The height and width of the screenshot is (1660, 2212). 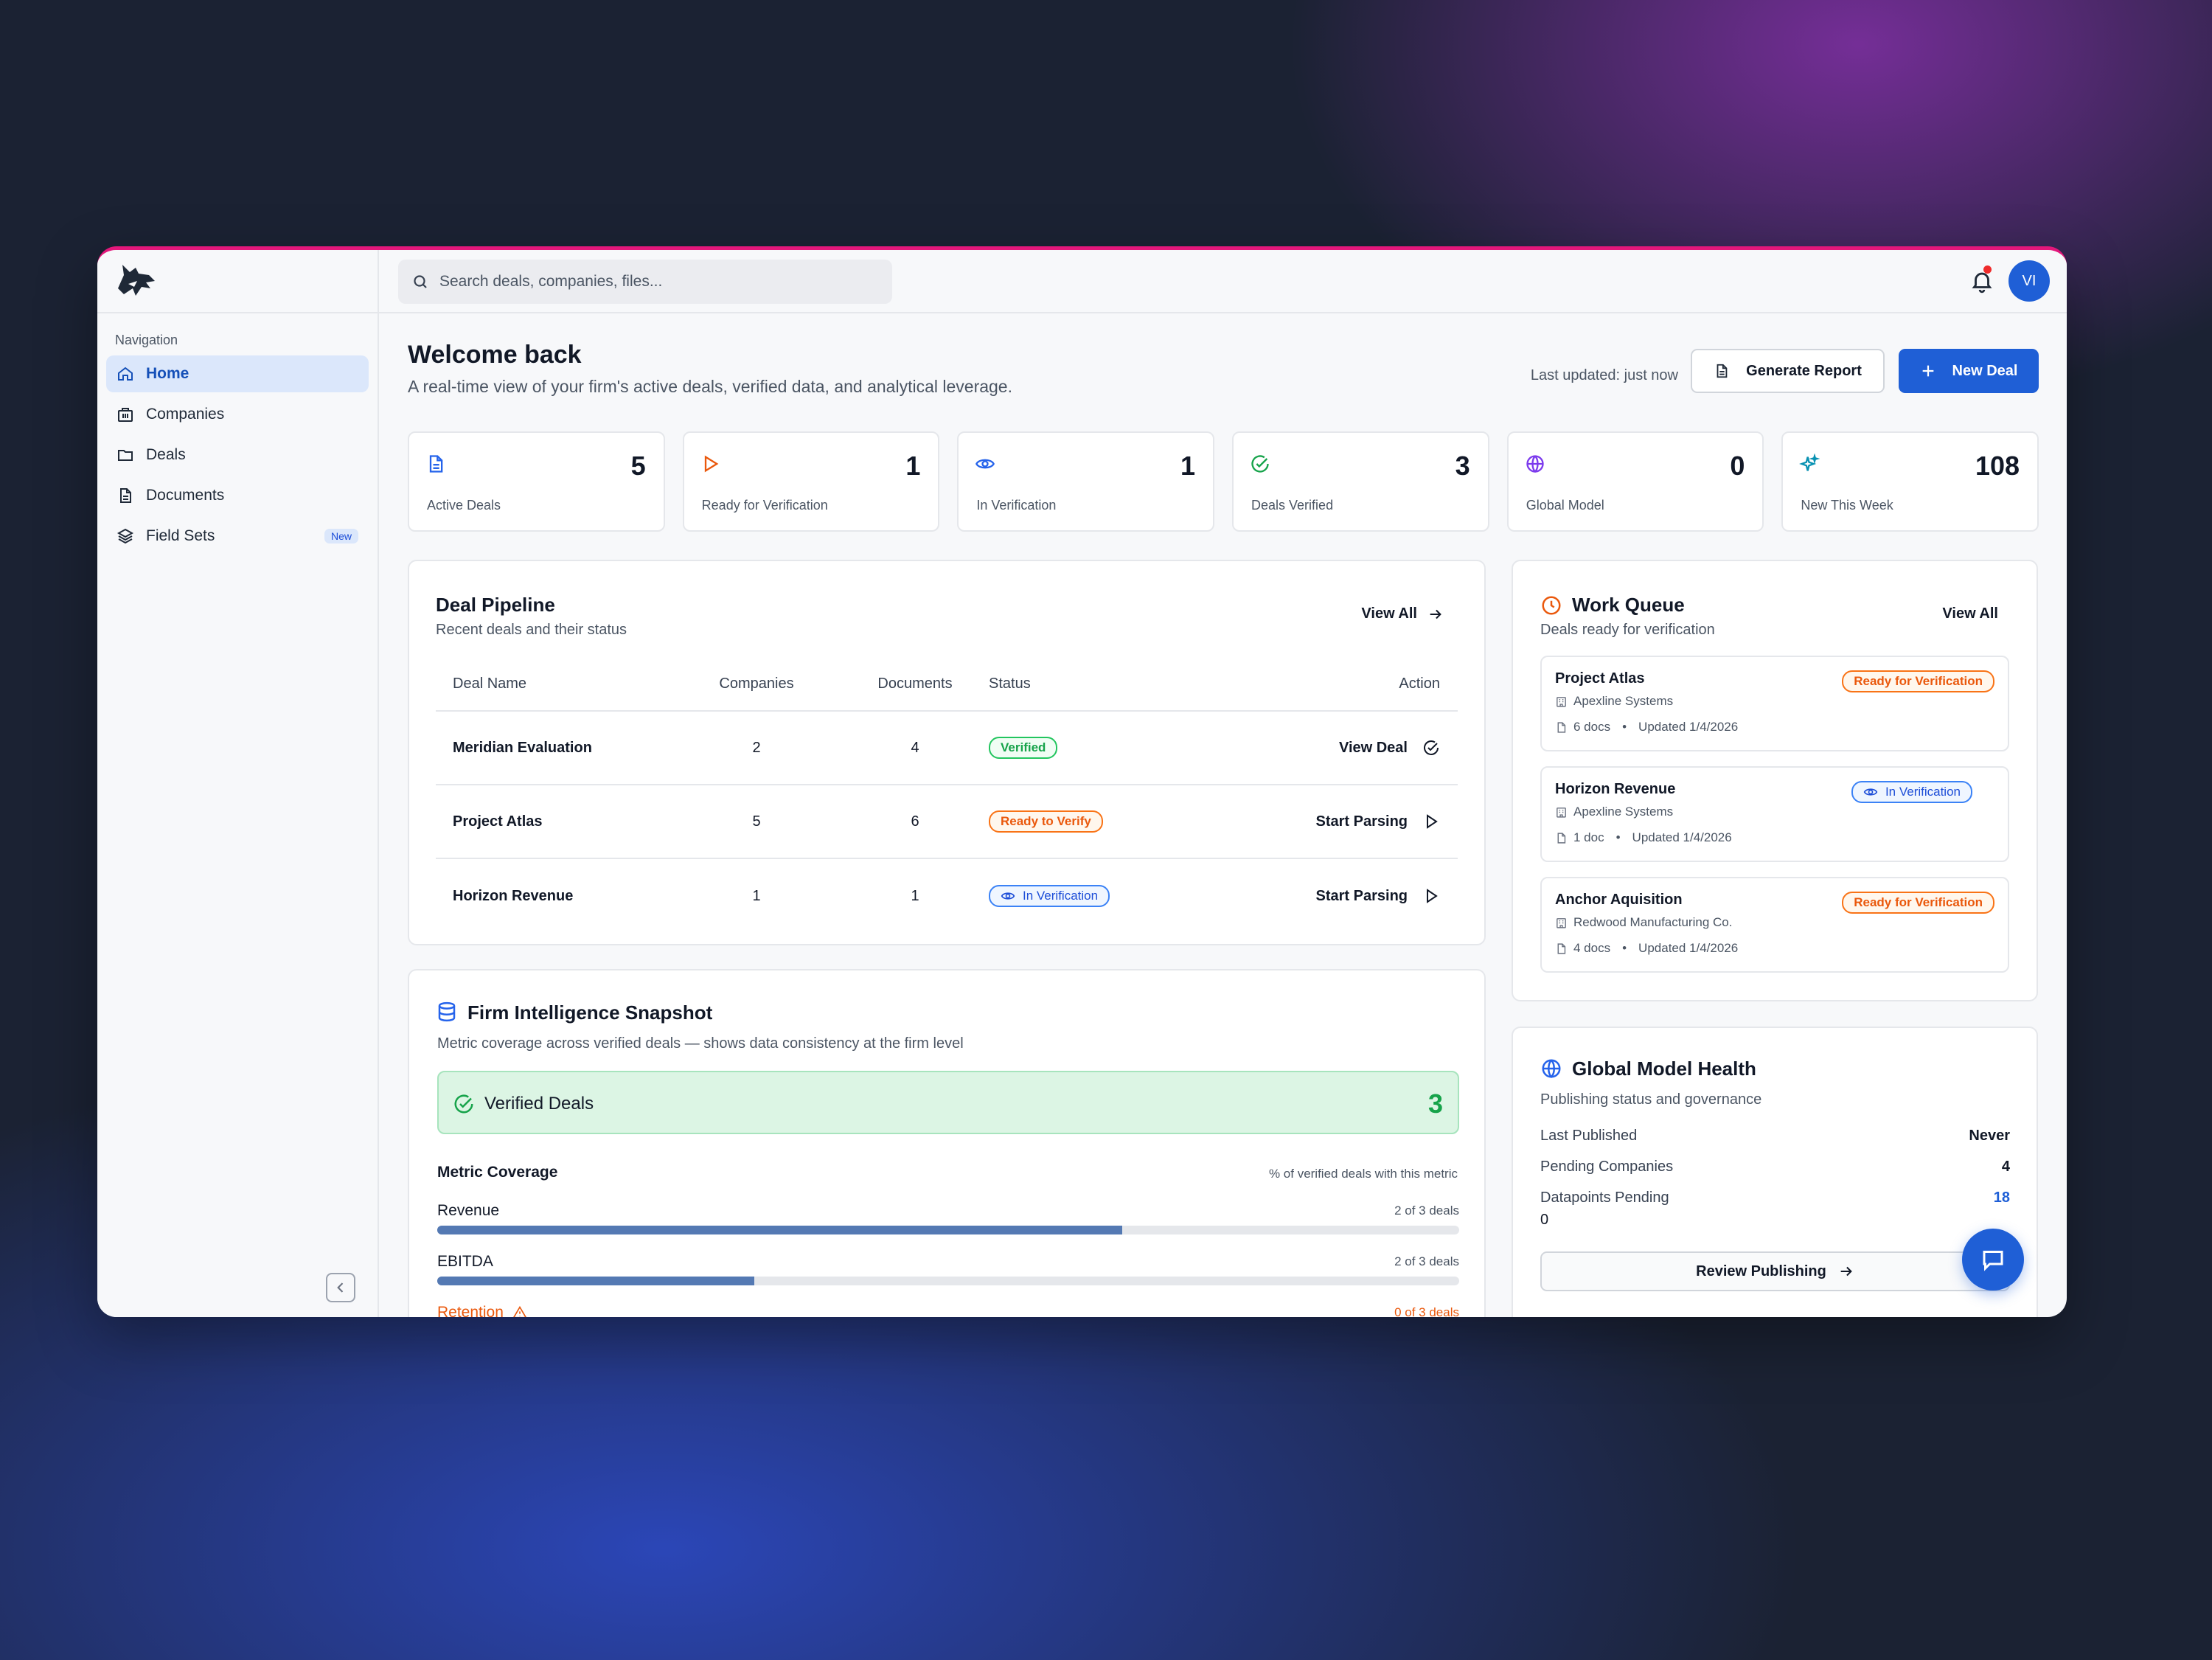 What do you see at coordinates (811, 481) in the screenshot?
I see `stat-card-ready-for-verification: 1 Ready for Verification` at bounding box center [811, 481].